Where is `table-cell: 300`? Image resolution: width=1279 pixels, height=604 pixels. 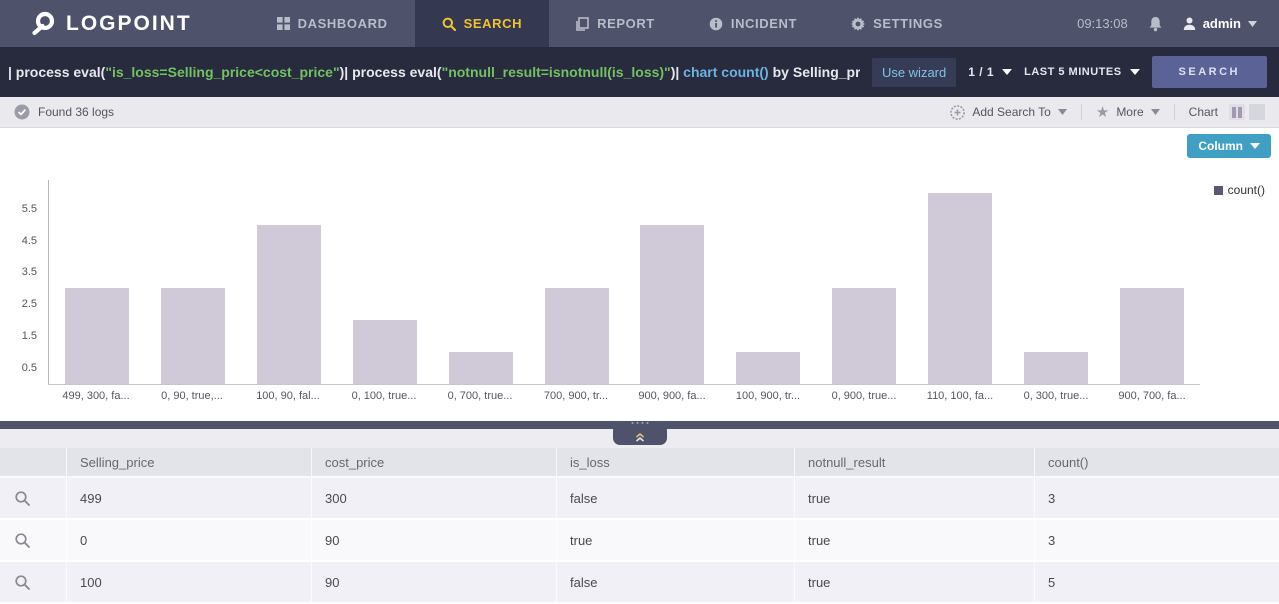
table-cell: 300 is located at coordinates (434, 498).